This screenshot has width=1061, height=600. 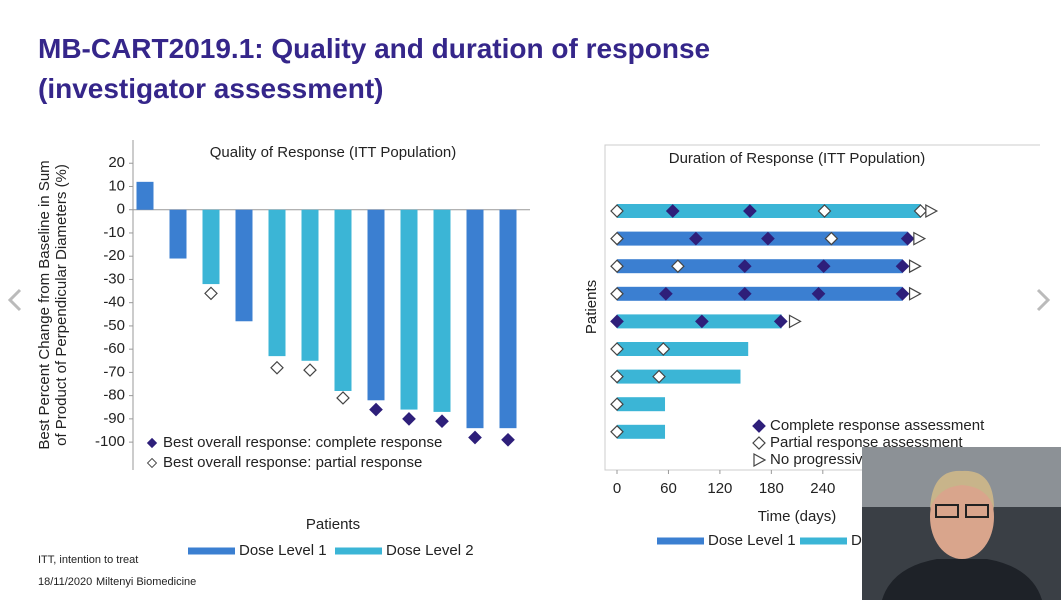 What do you see at coordinates (210, 88) in the screenshot?
I see `slide-title: (investigator assessment)` at bounding box center [210, 88].